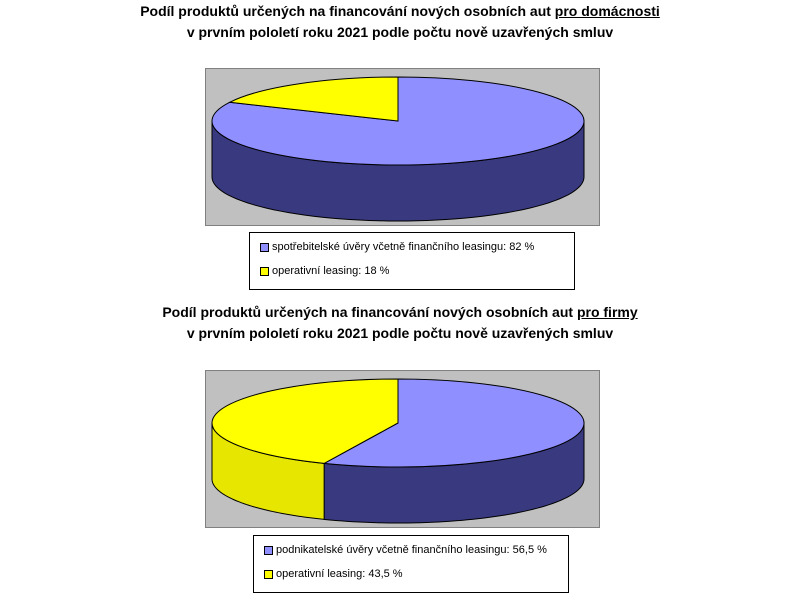 Image resolution: width=800 pixels, height=600 pixels. I want to click on legend-item: operativní leasing: 18 %, so click(324, 271).